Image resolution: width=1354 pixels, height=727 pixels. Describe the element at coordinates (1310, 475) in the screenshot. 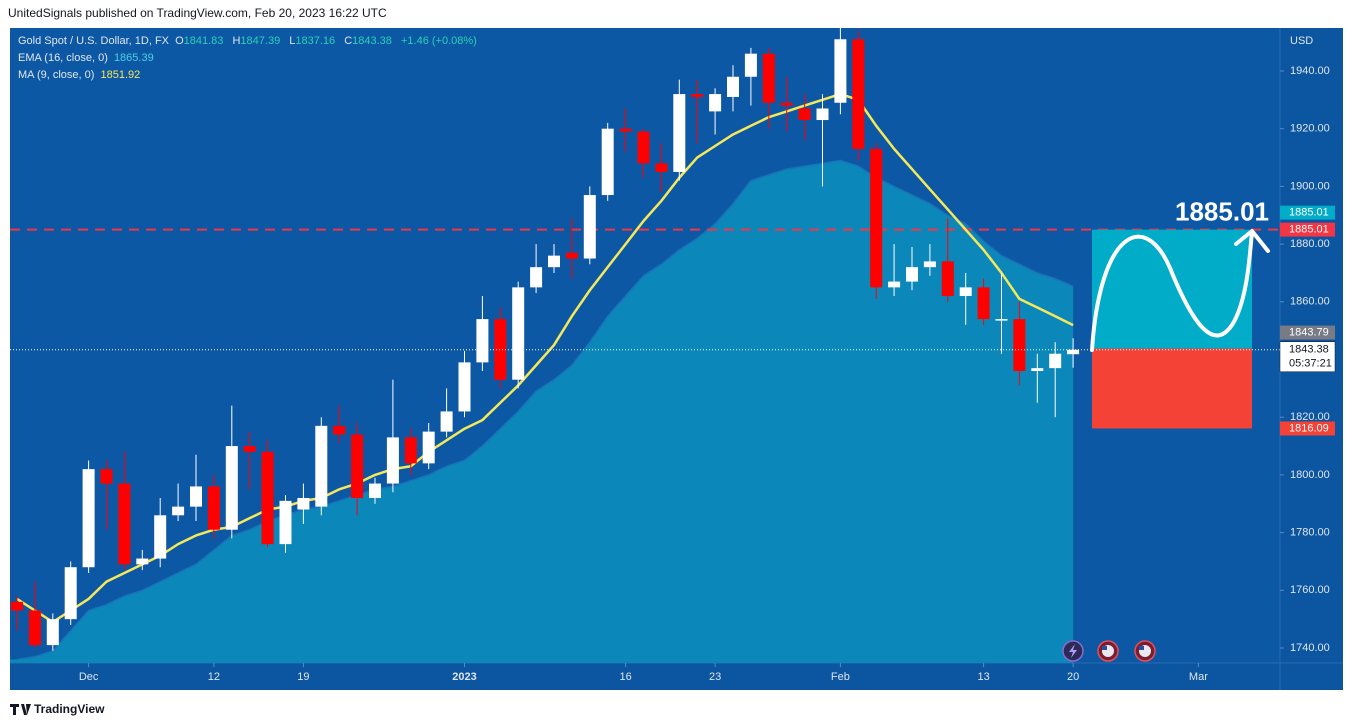

I see `y-tick-label: 1800.00` at that location.